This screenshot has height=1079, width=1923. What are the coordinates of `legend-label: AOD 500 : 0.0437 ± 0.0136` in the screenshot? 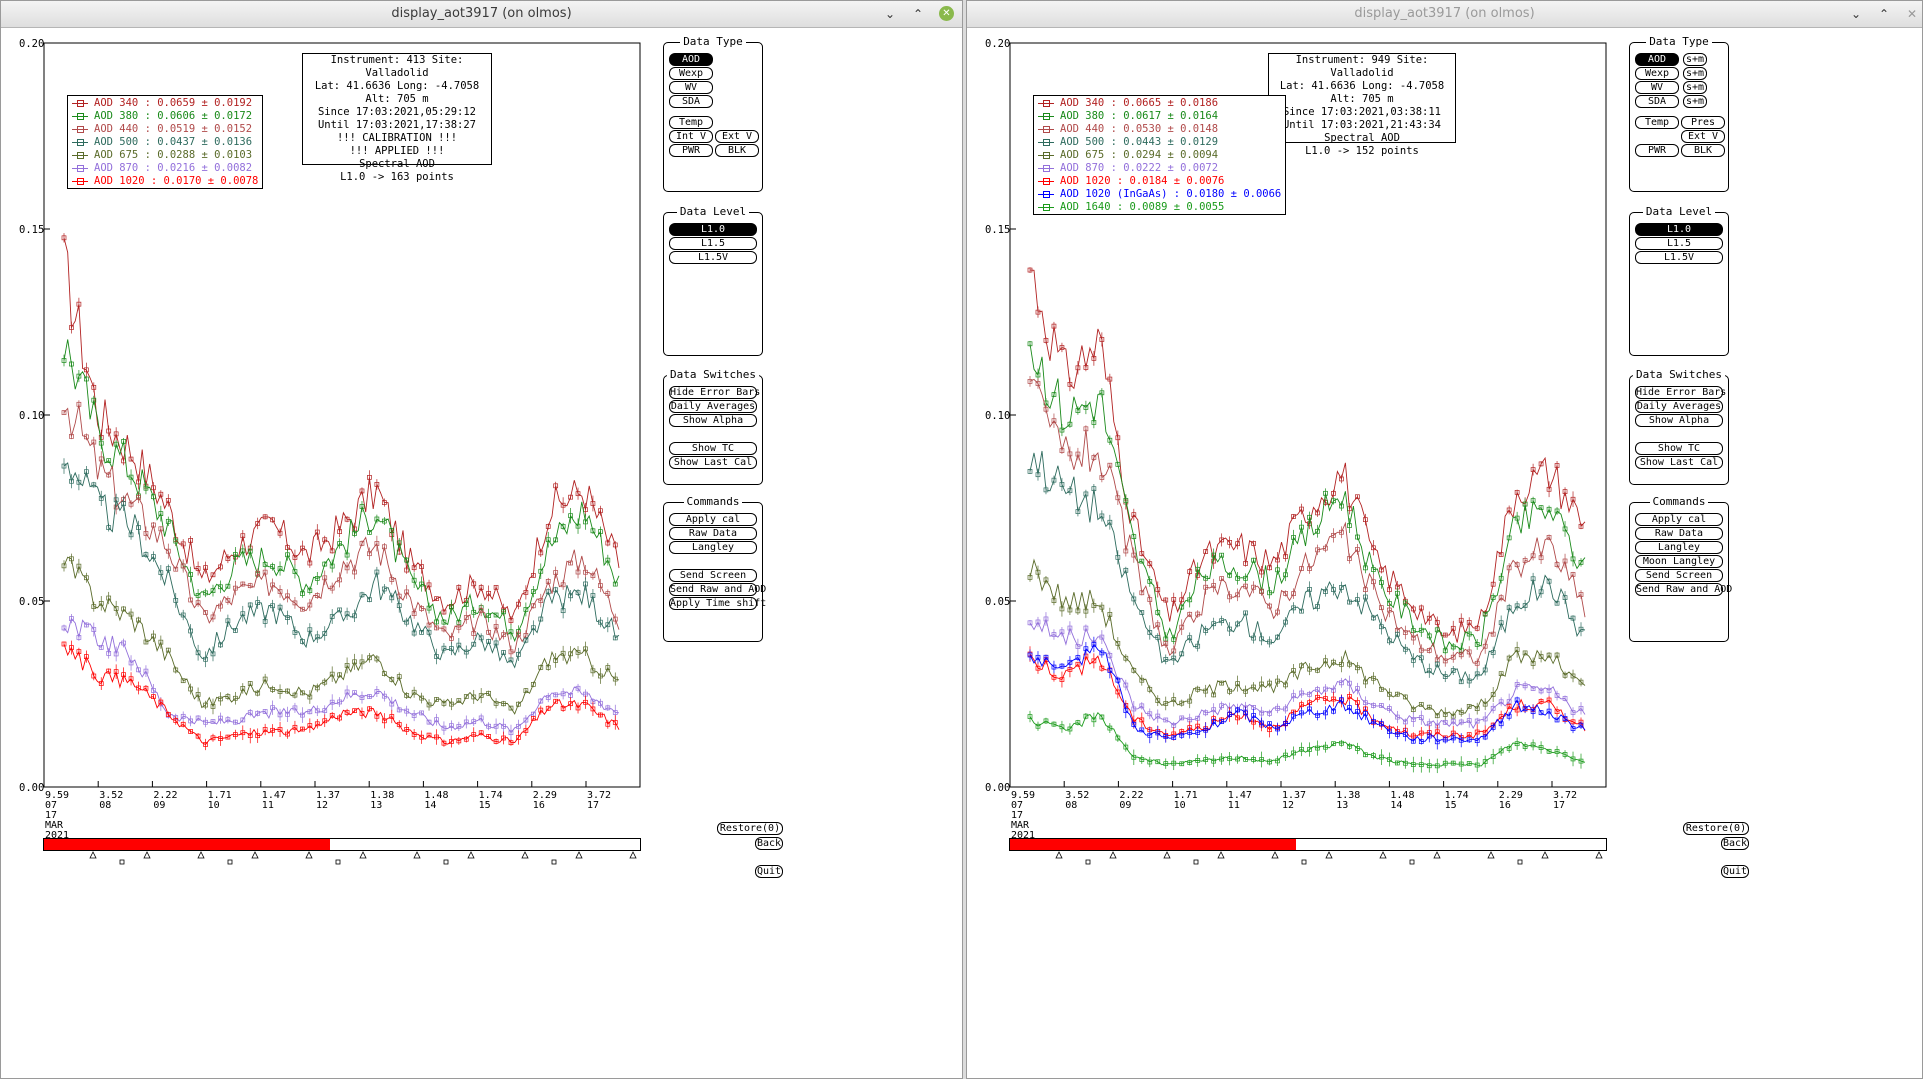 It's located at (173, 142).